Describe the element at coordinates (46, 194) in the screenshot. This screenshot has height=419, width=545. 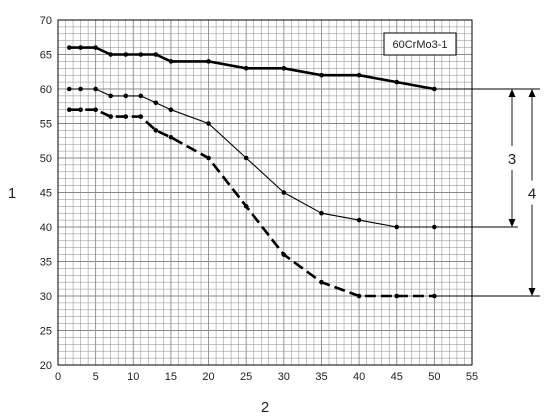
I see `y-tick-label: 45` at that location.